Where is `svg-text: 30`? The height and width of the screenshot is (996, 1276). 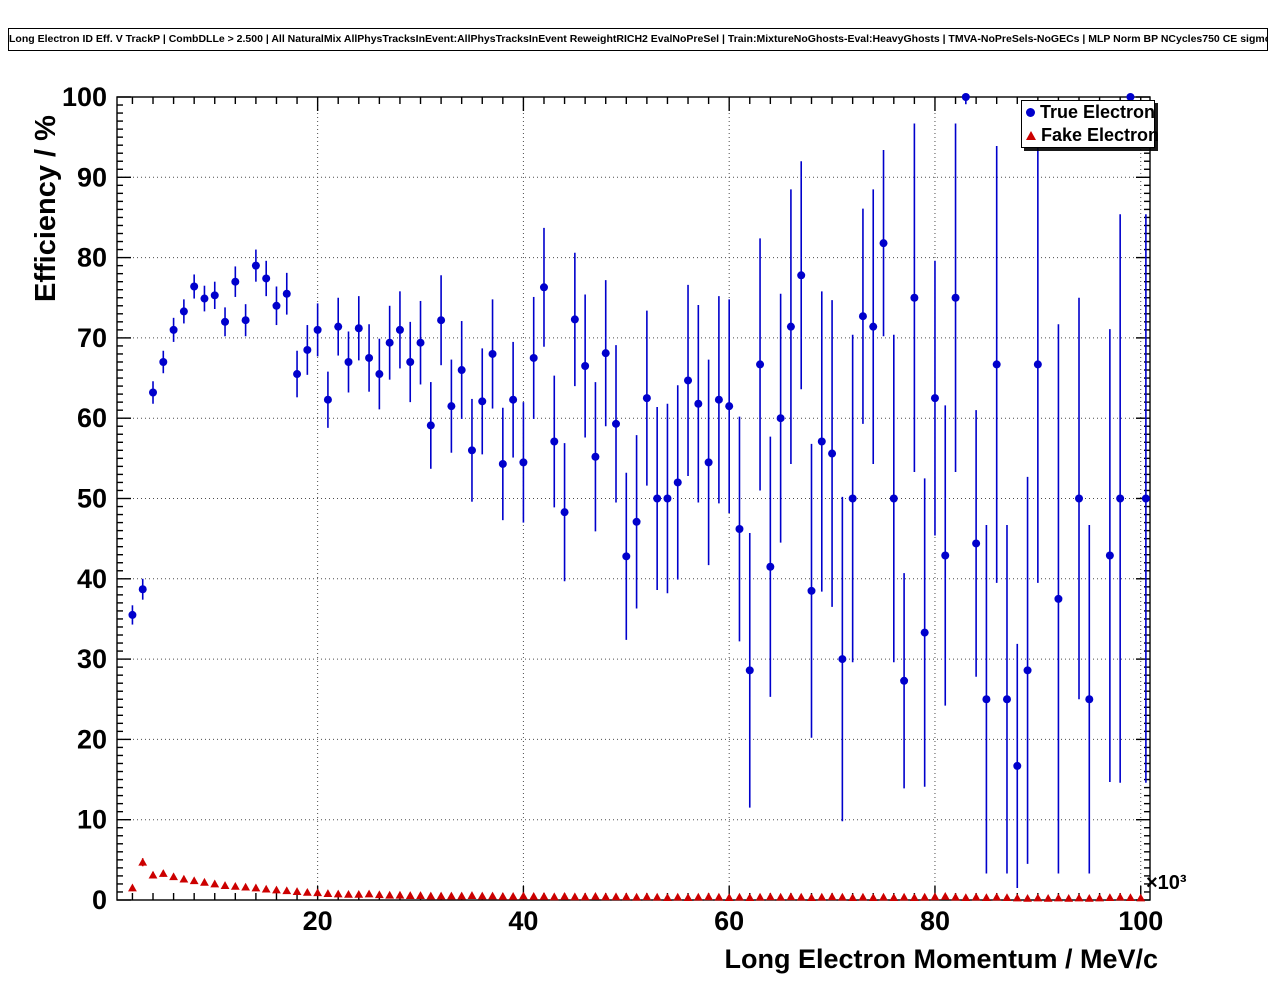
svg-text: 30 is located at coordinates (92, 659).